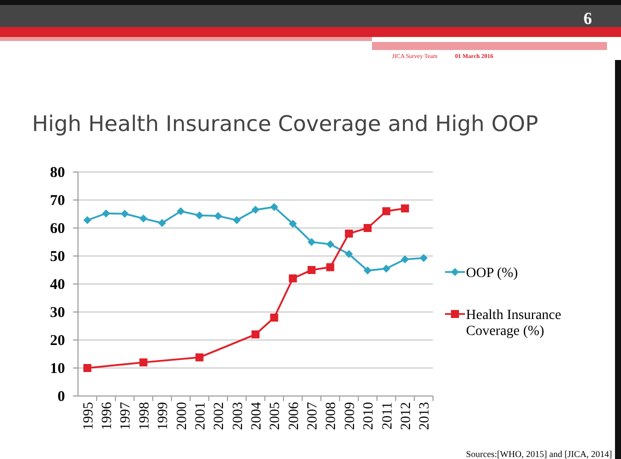 This screenshot has height=459, width=621. Describe the element at coordinates (144, 416) in the screenshot. I see `x-tick-label: 1998` at that location.